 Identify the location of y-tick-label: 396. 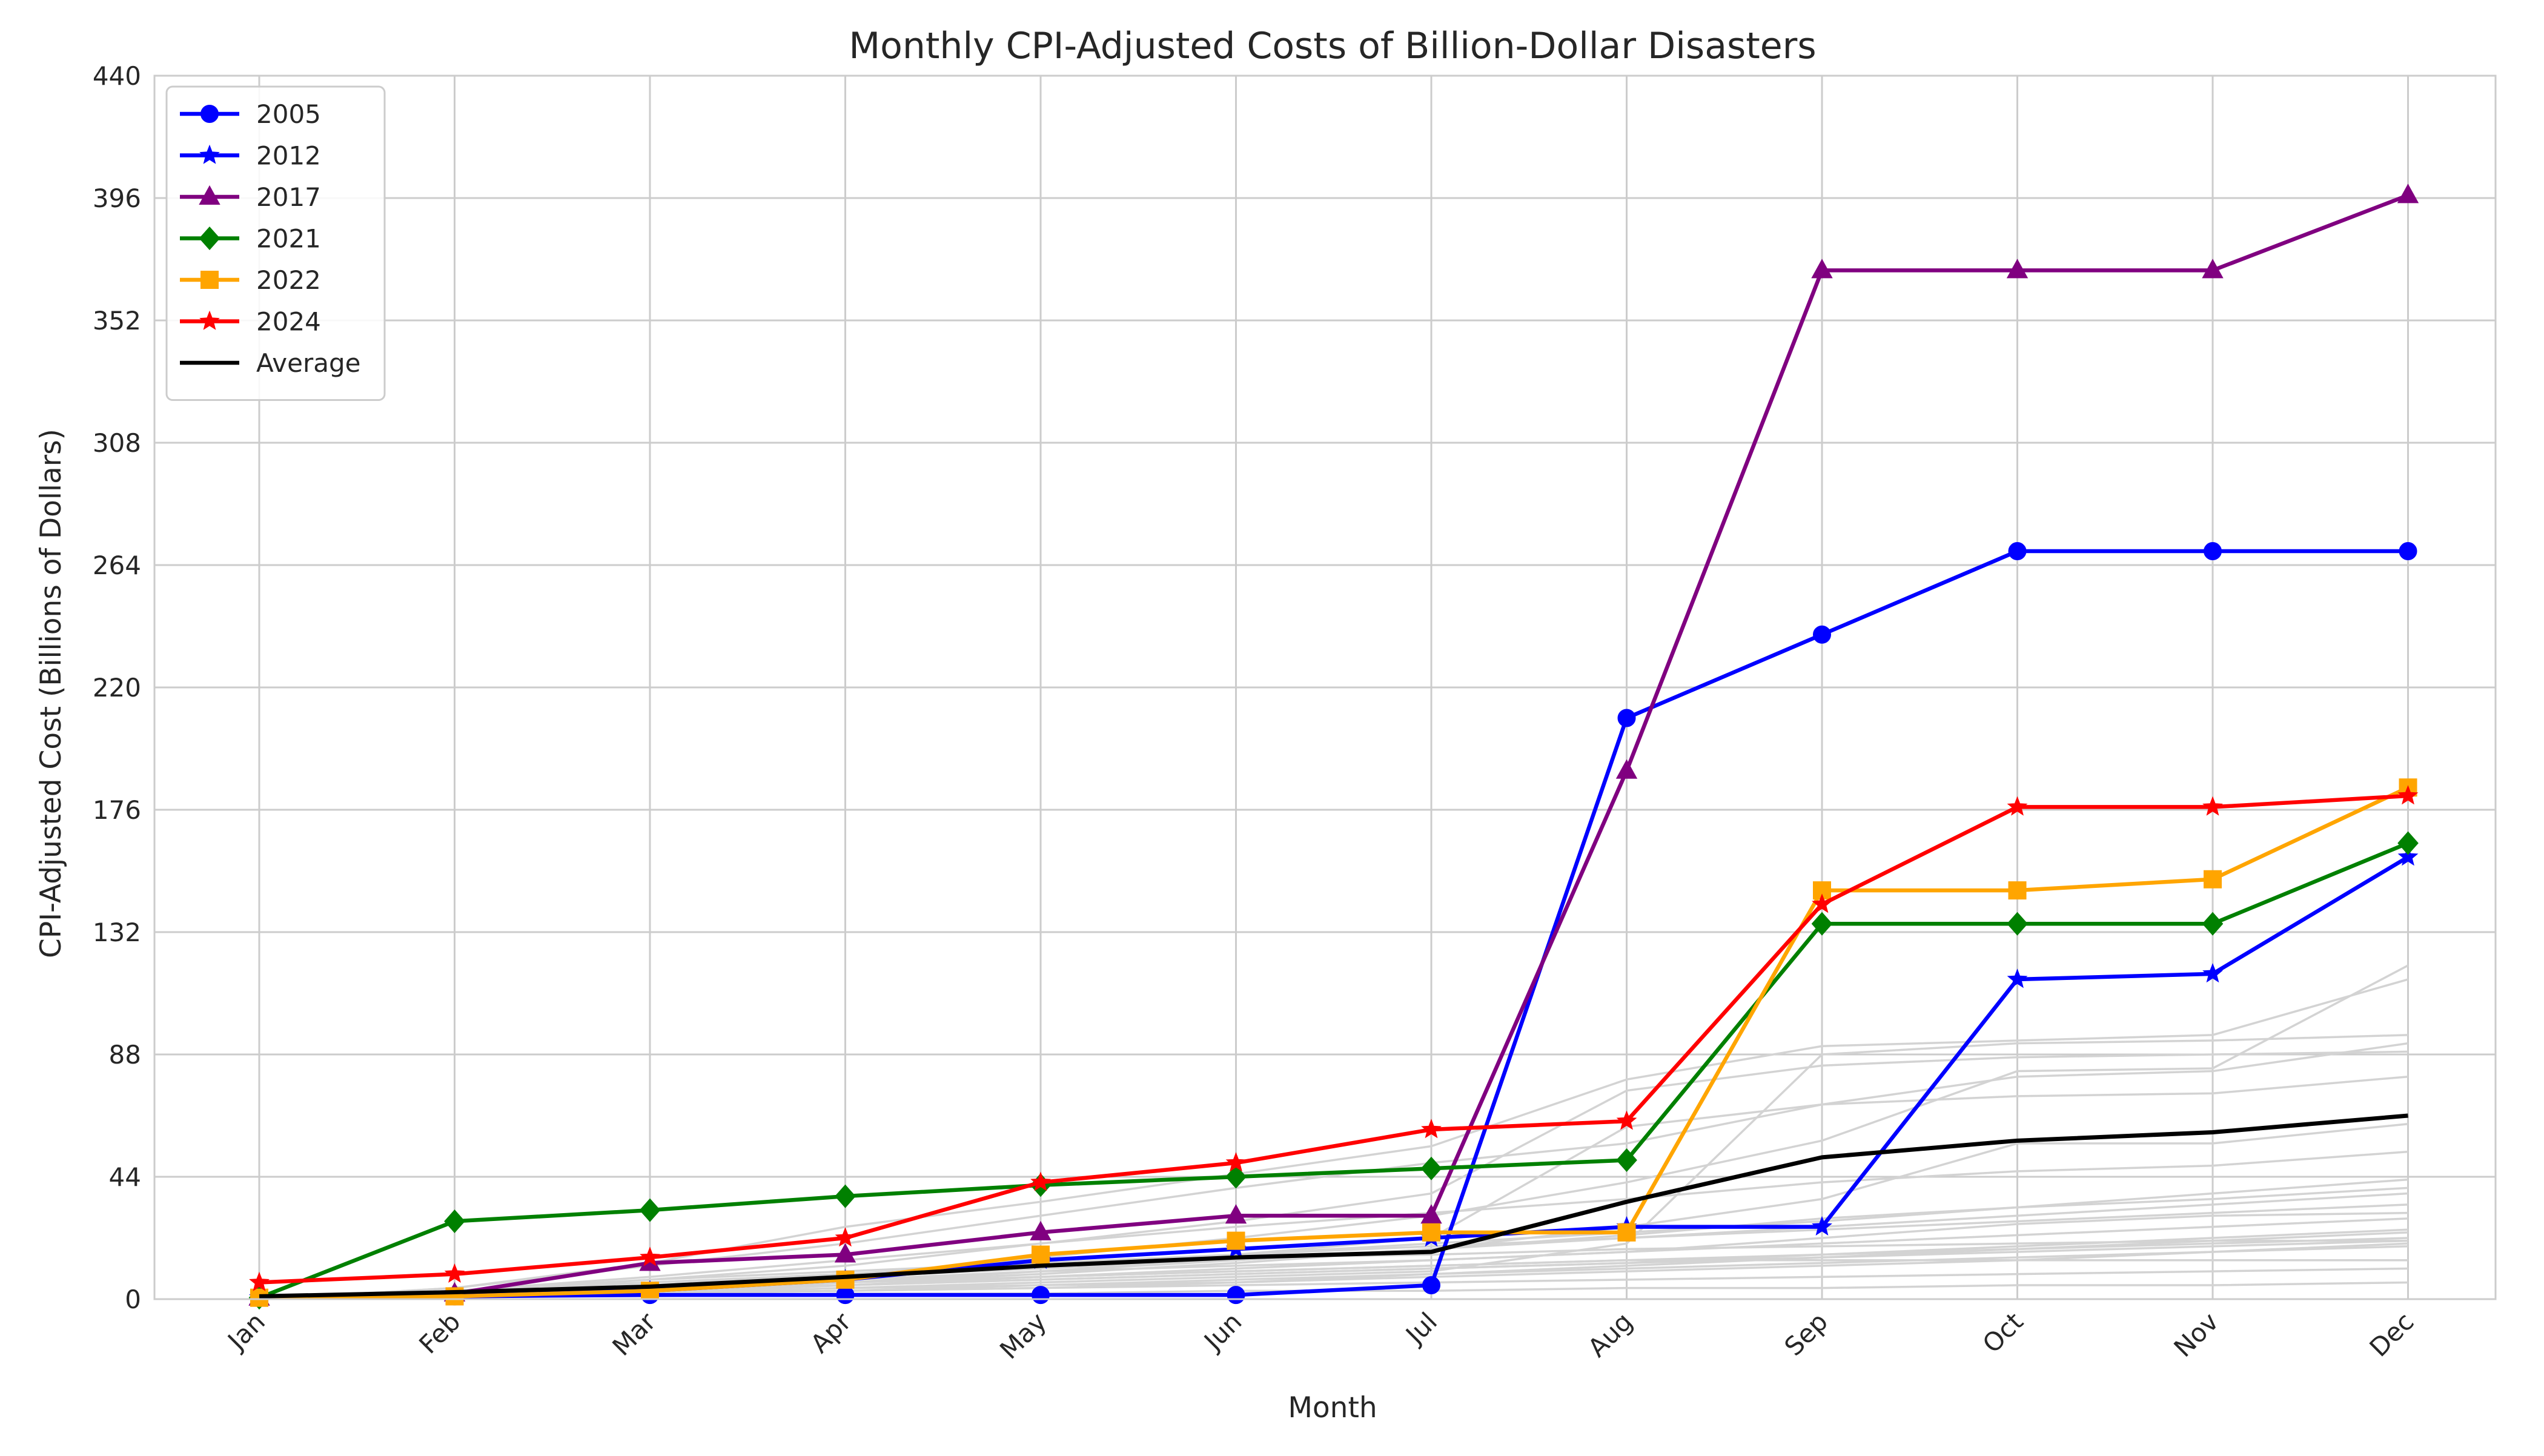
(117, 198).